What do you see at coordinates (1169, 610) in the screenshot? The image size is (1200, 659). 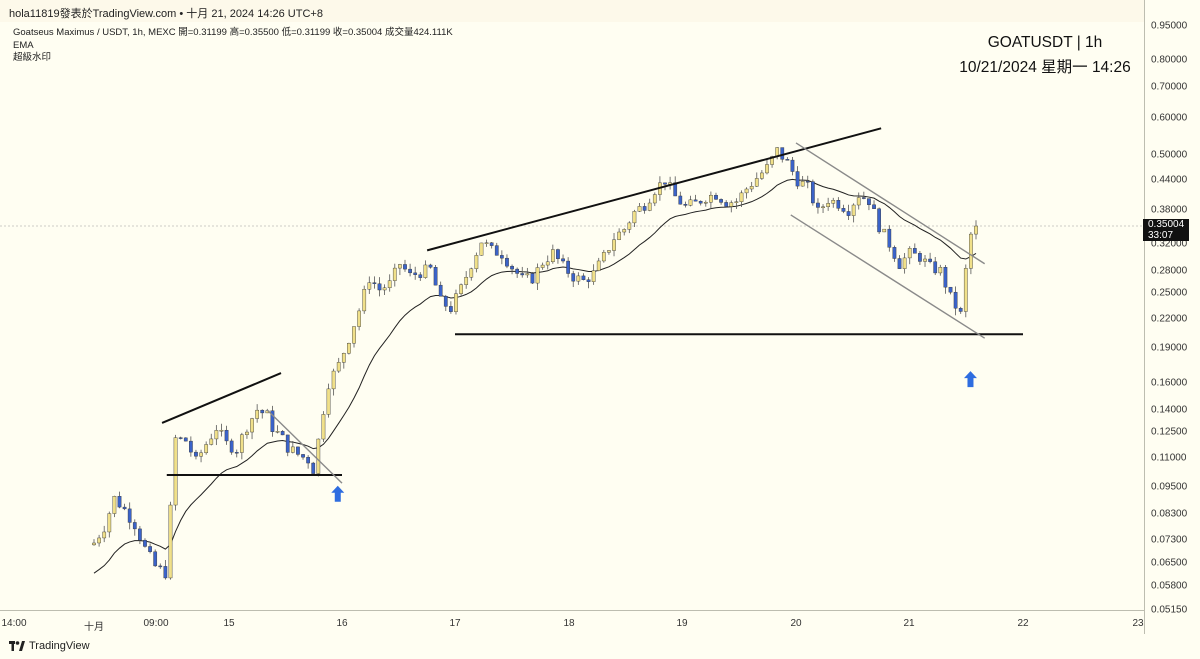 I see `price-tick-label: 0.05150` at bounding box center [1169, 610].